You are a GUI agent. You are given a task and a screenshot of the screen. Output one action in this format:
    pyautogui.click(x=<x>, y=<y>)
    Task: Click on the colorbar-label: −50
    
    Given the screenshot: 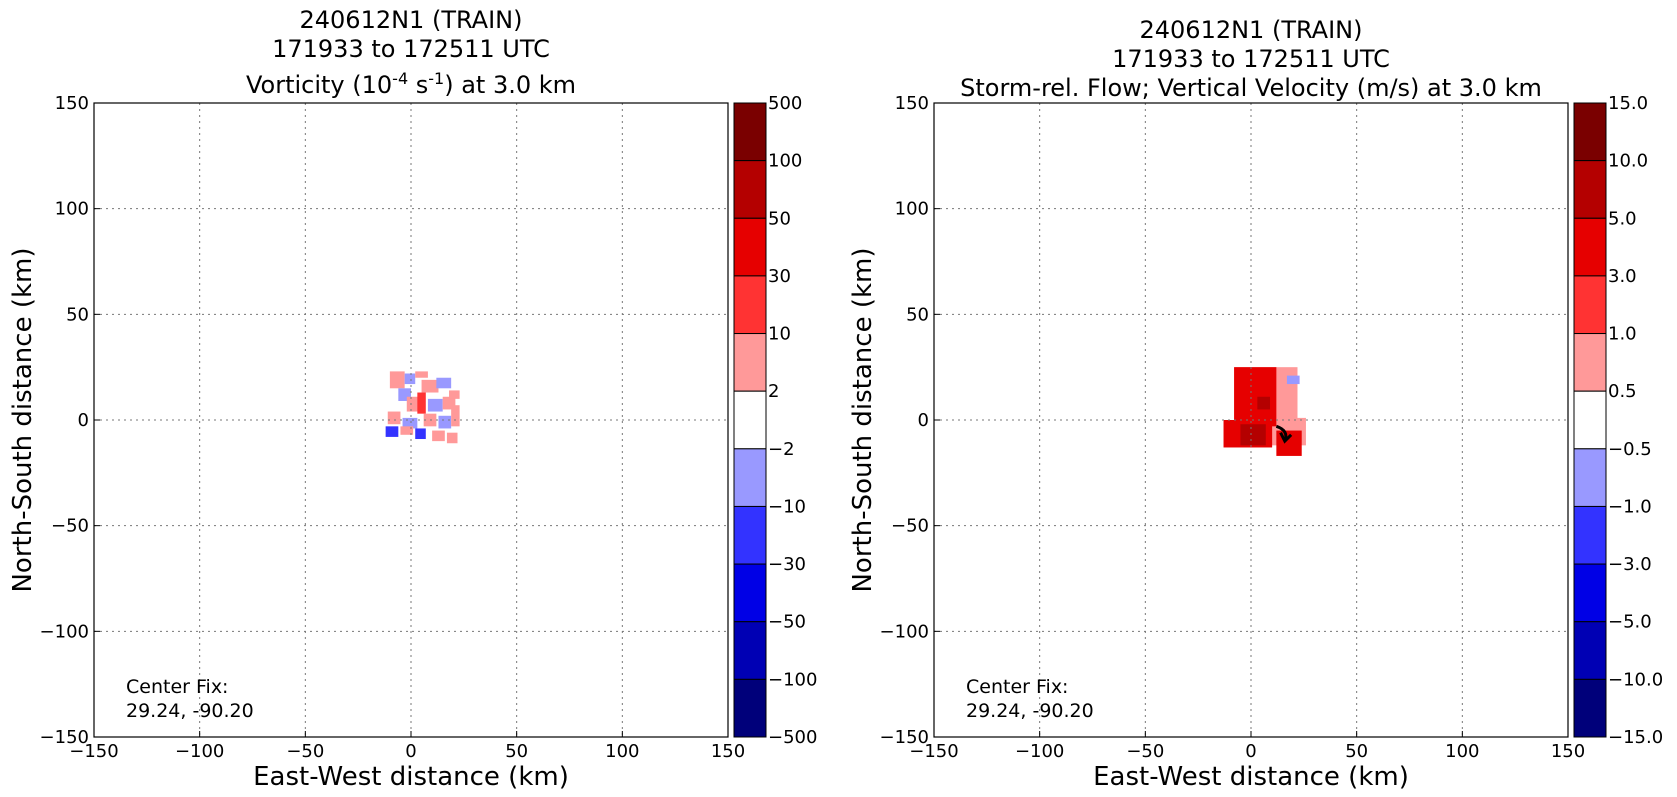 What is the action you would take?
    pyautogui.click(x=787, y=622)
    